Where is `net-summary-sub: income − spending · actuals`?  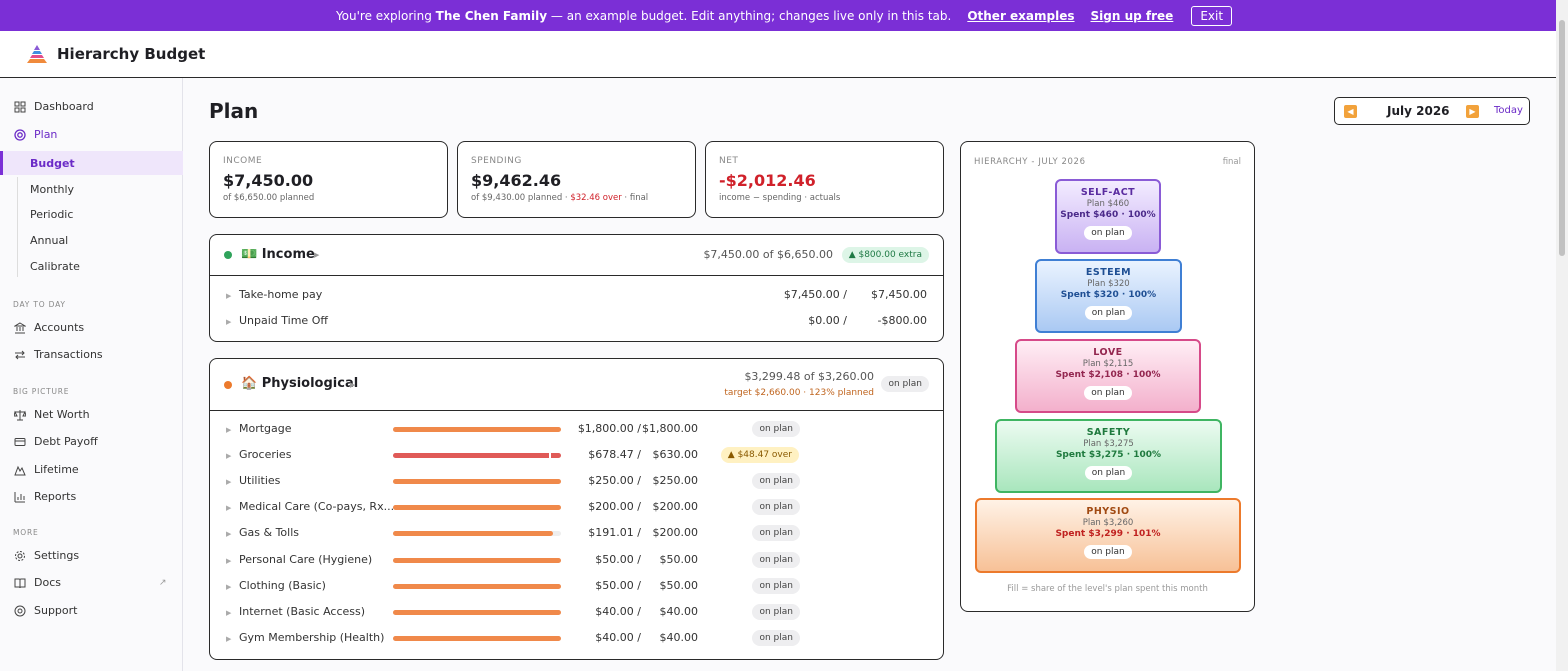
net-summary-sub: income − spending · actuals is located at coordinates (780, 198).